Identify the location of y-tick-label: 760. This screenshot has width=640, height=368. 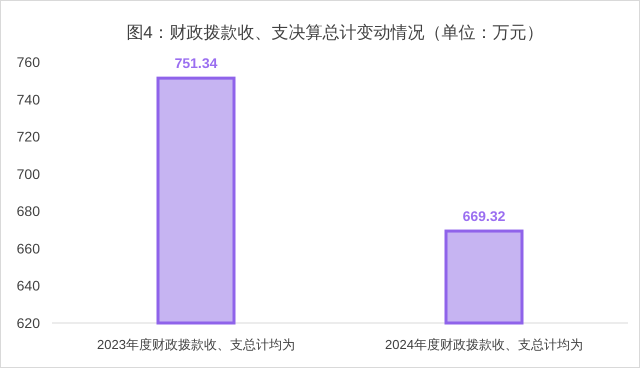
(28, 62).